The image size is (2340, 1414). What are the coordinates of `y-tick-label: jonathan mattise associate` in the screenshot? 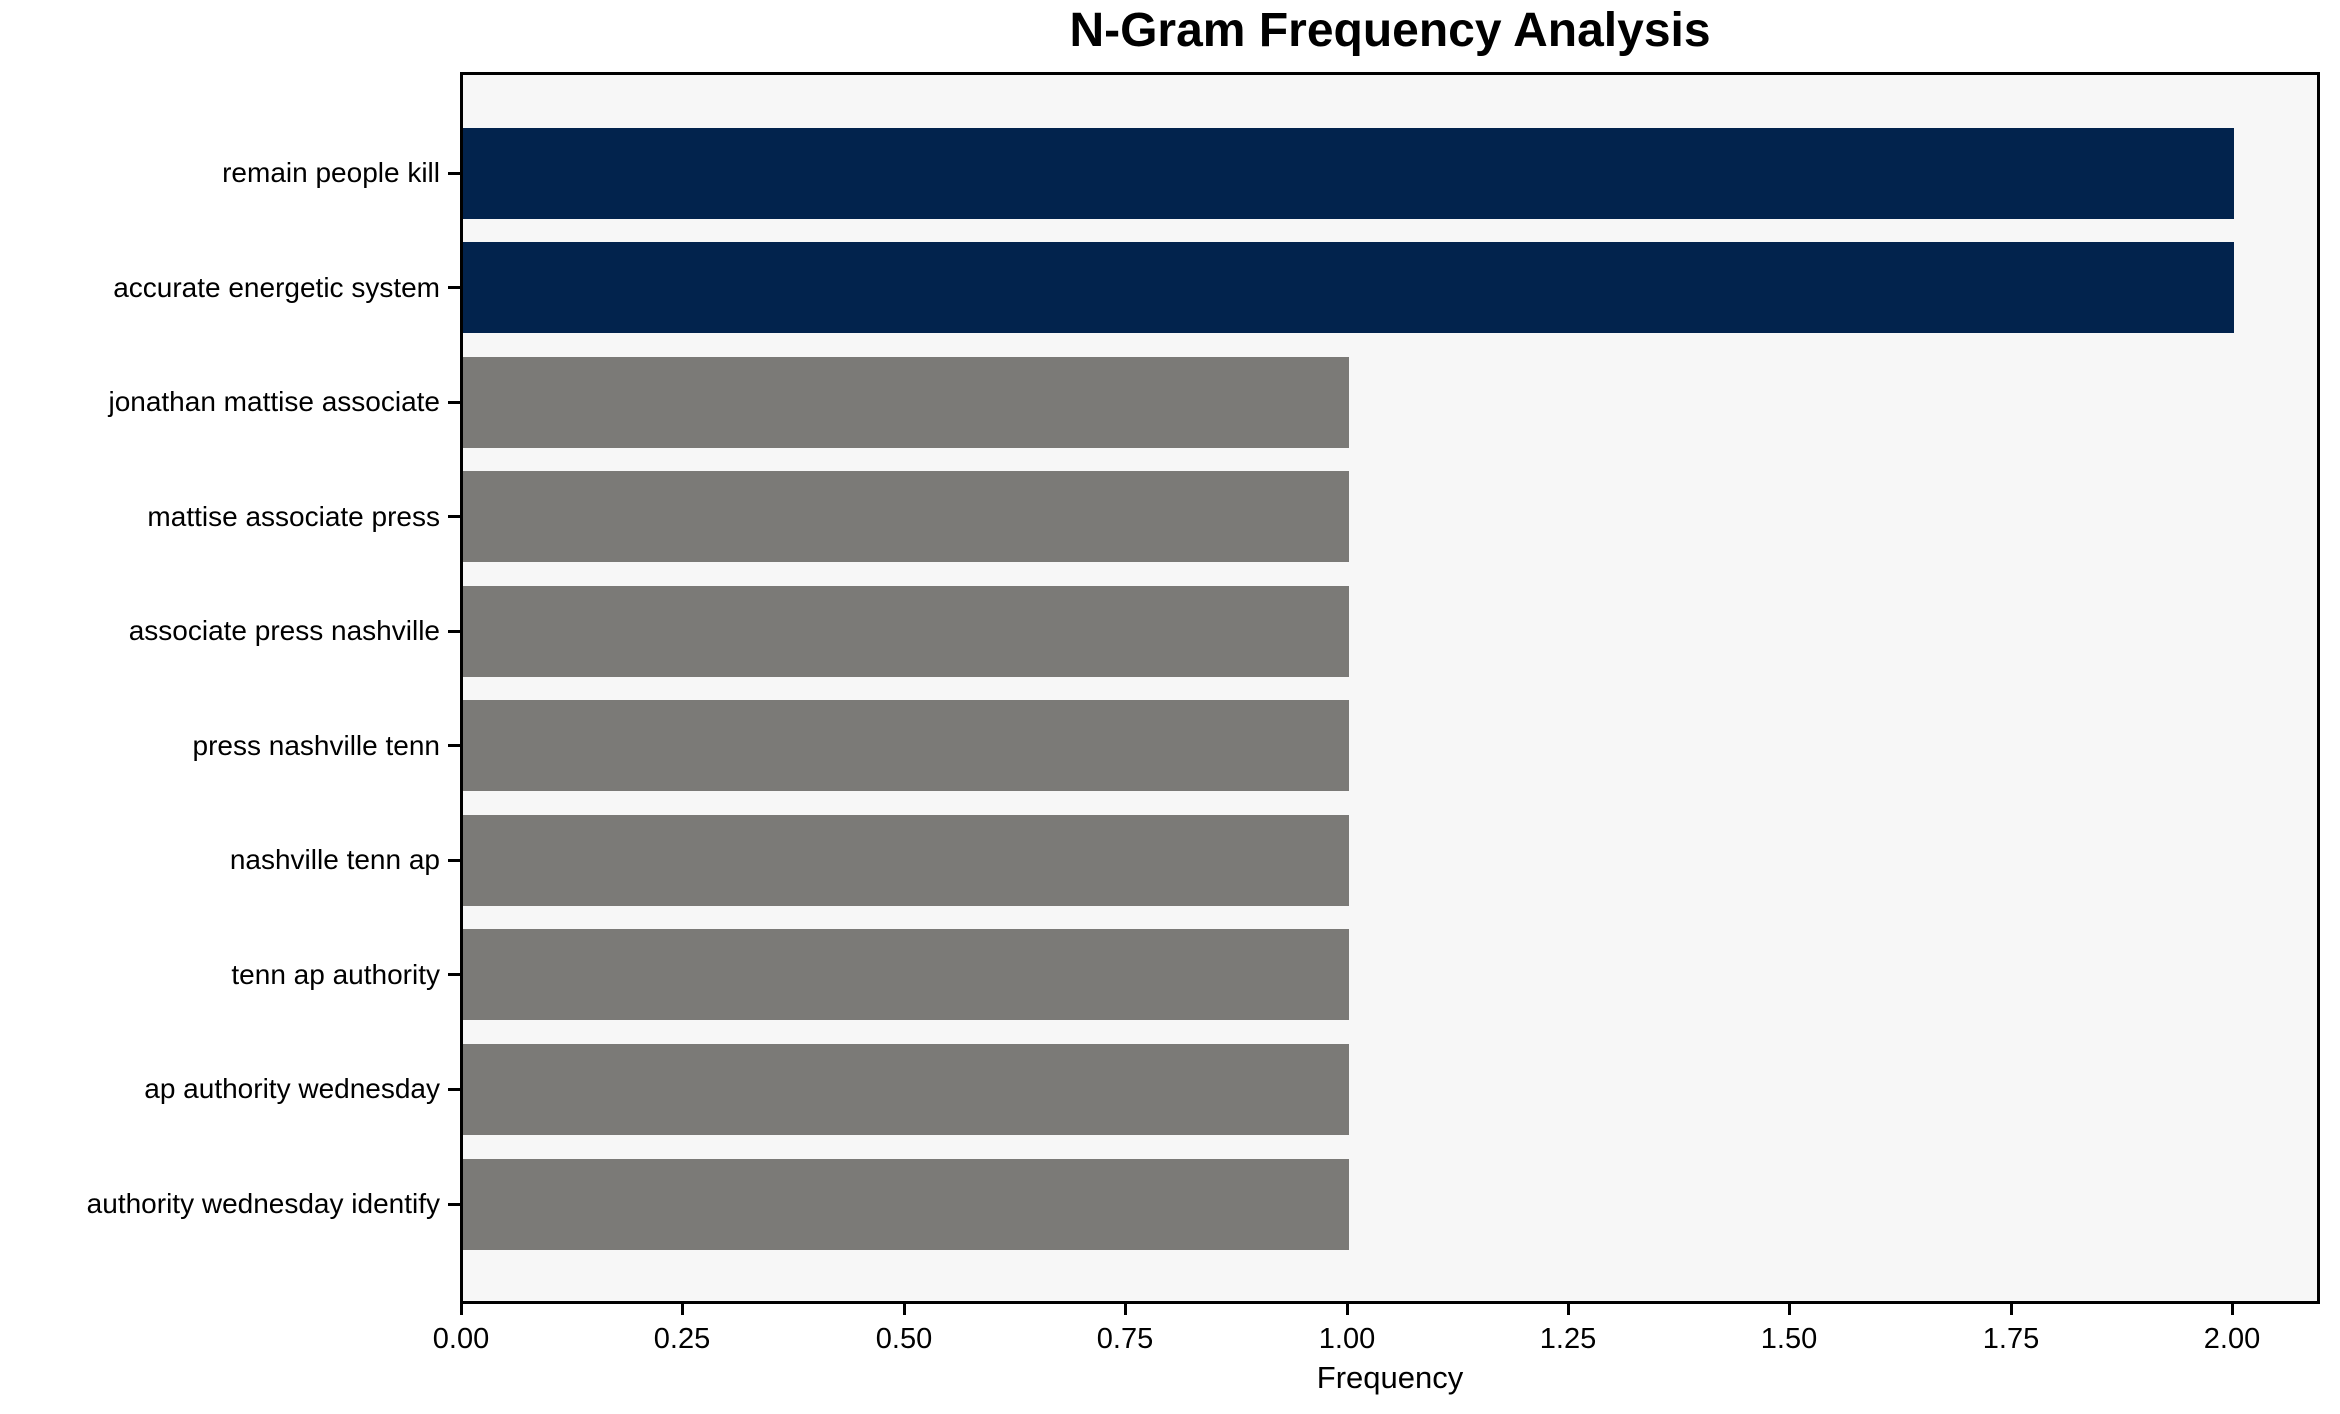 It's located at (274, 401).